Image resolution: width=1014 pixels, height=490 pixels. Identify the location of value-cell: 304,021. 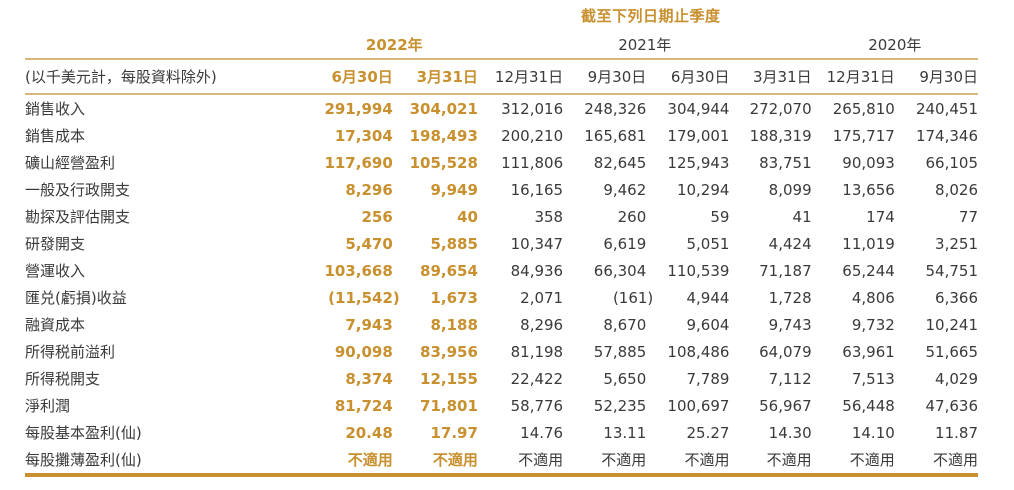
(435, 108).